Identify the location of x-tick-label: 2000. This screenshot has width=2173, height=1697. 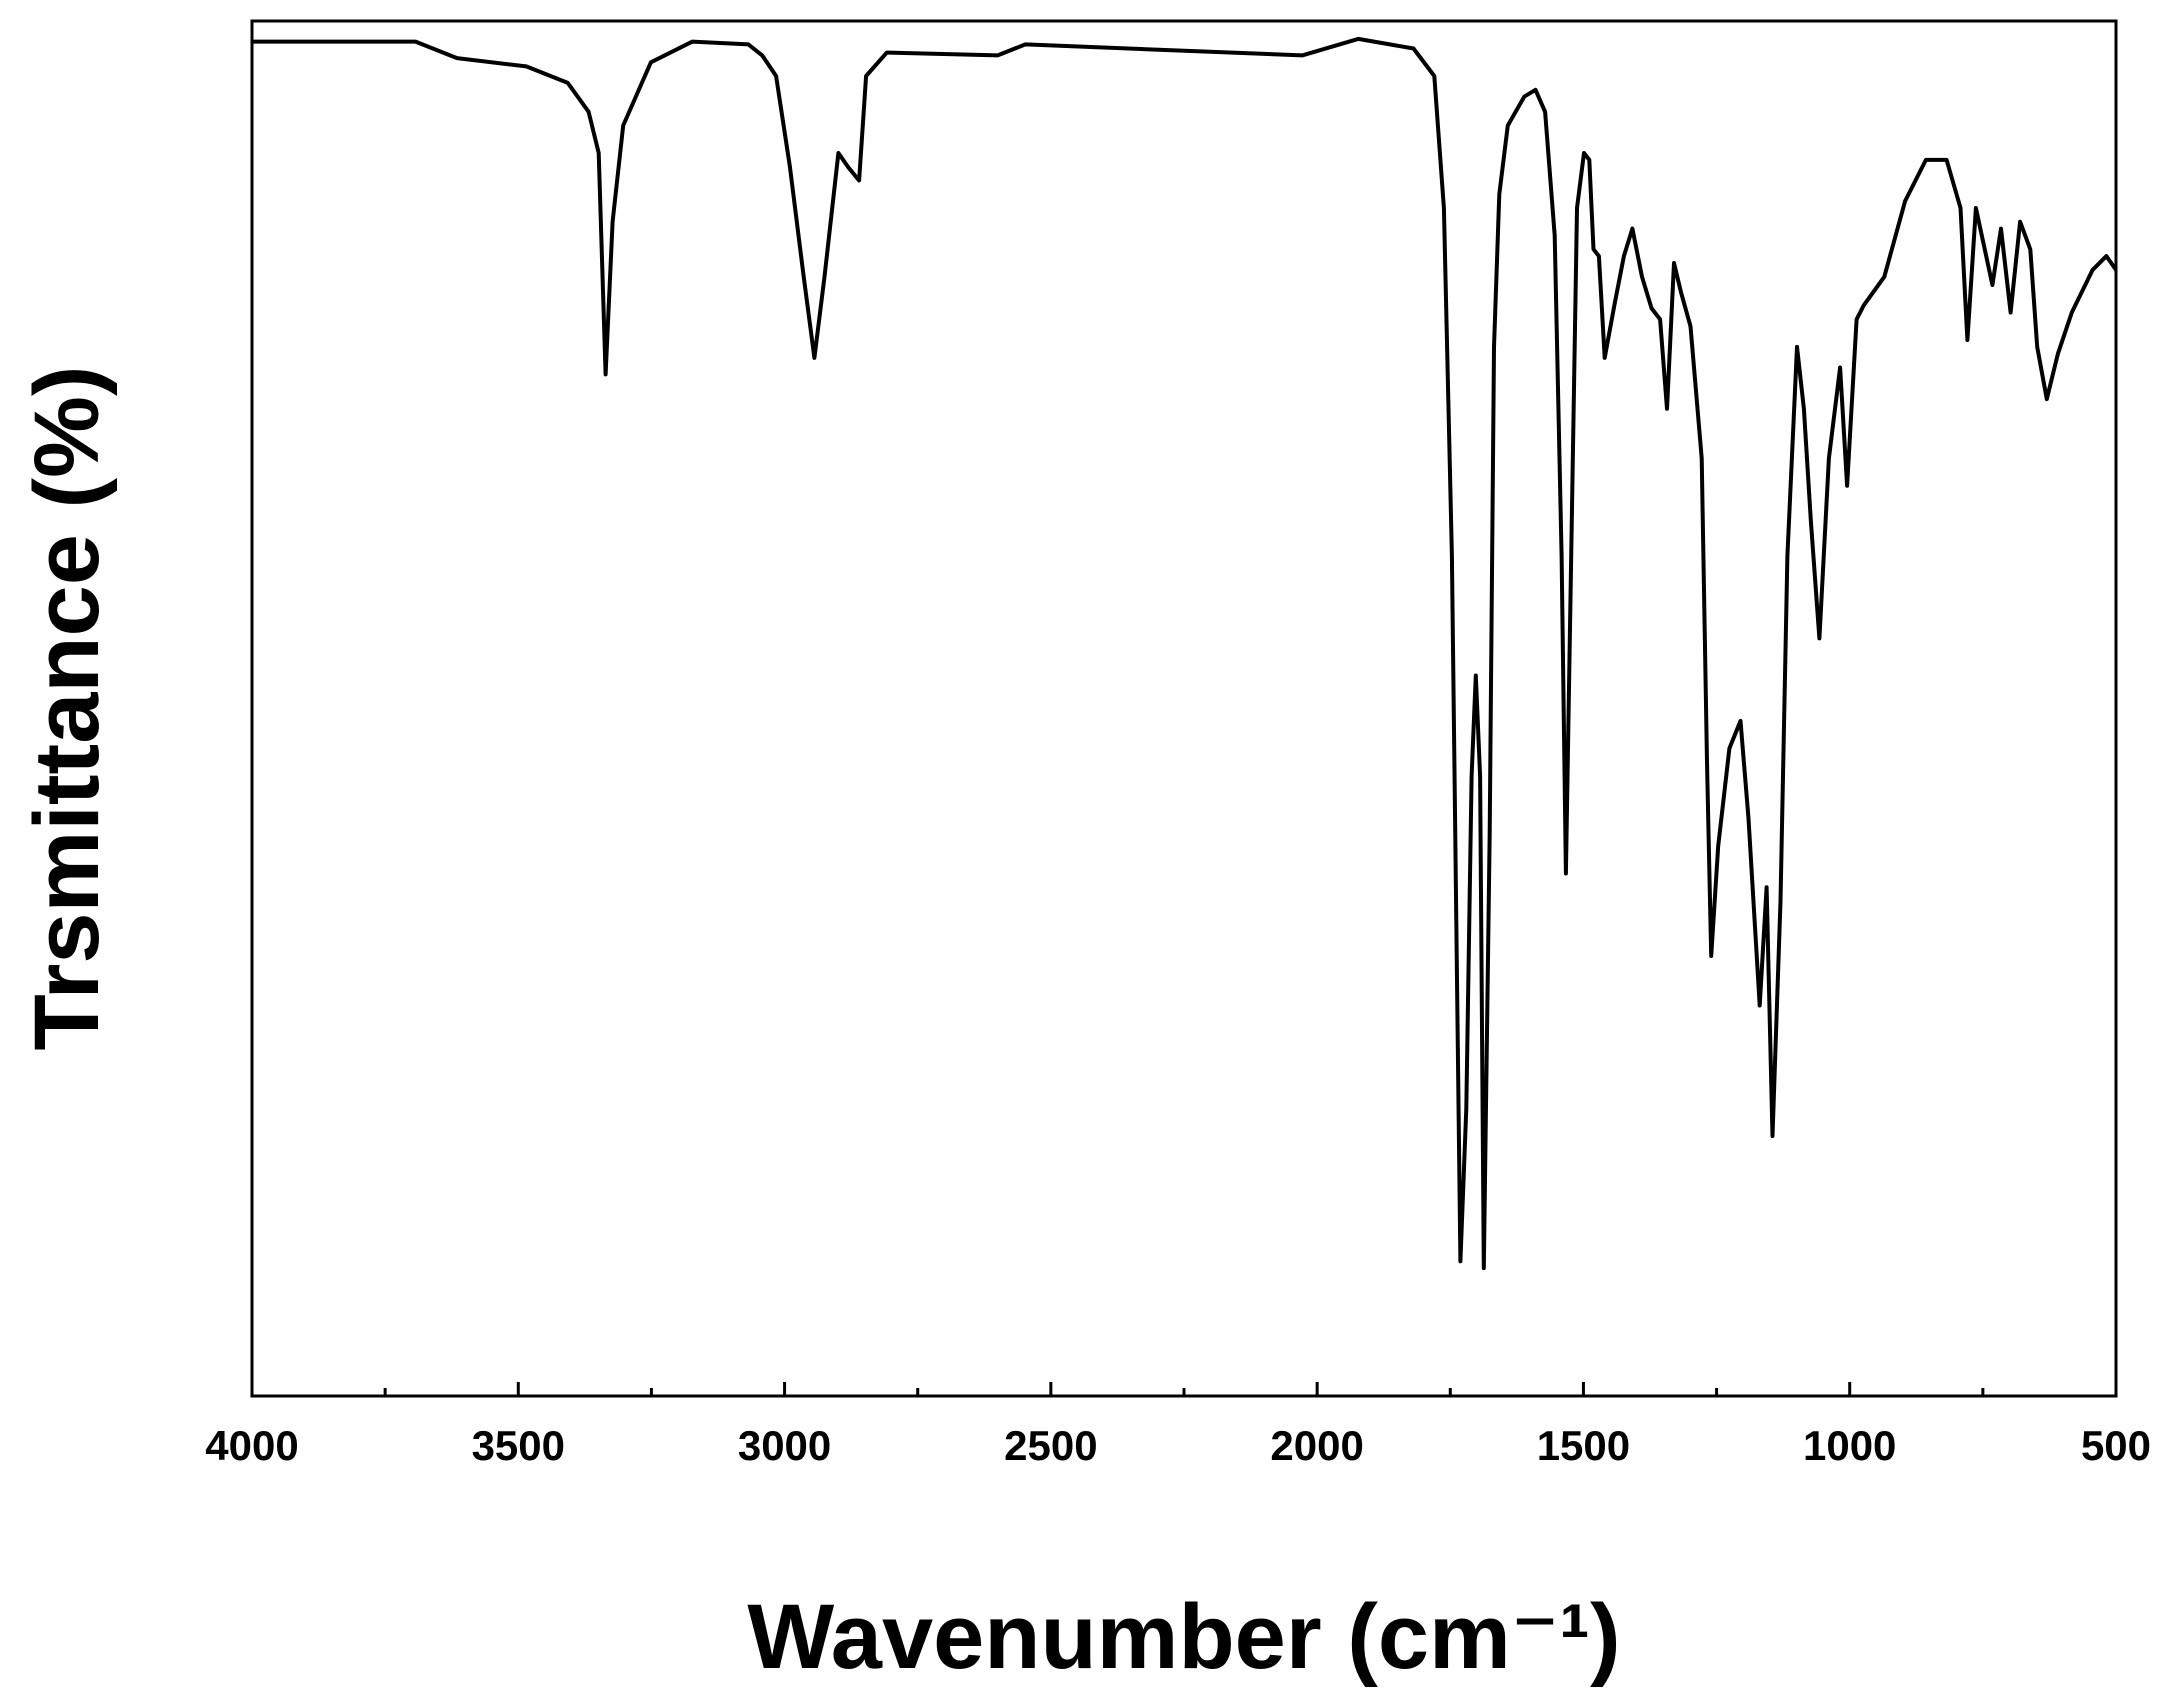
(1316, 1445).